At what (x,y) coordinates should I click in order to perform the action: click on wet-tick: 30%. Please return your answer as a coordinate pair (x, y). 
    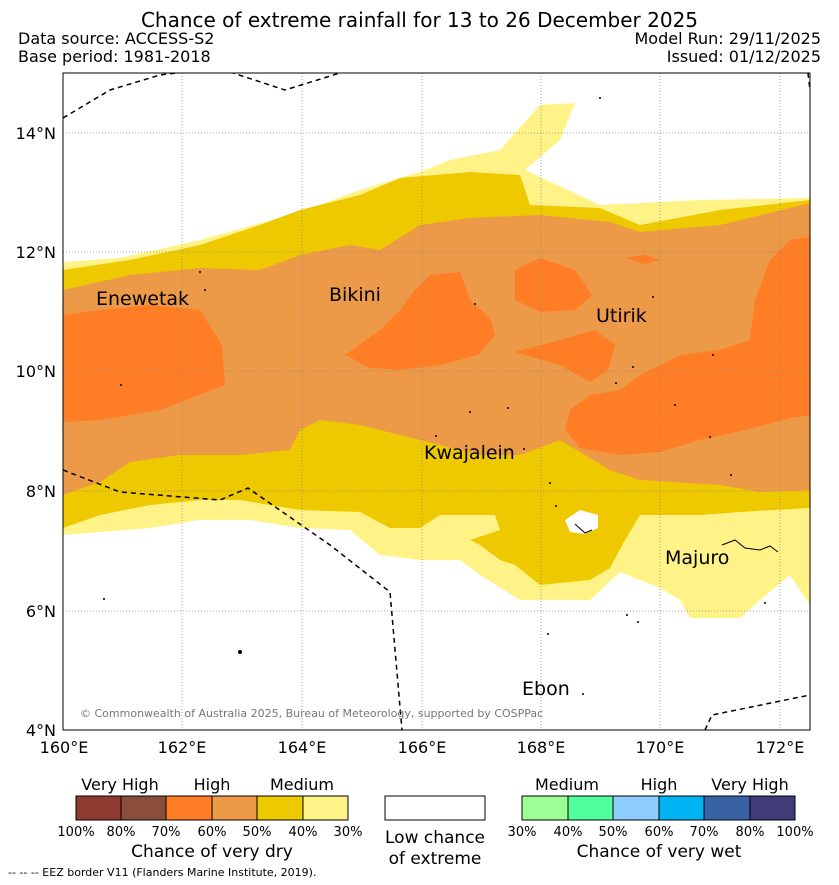
    Looking at the image, I should click on (522, 832).